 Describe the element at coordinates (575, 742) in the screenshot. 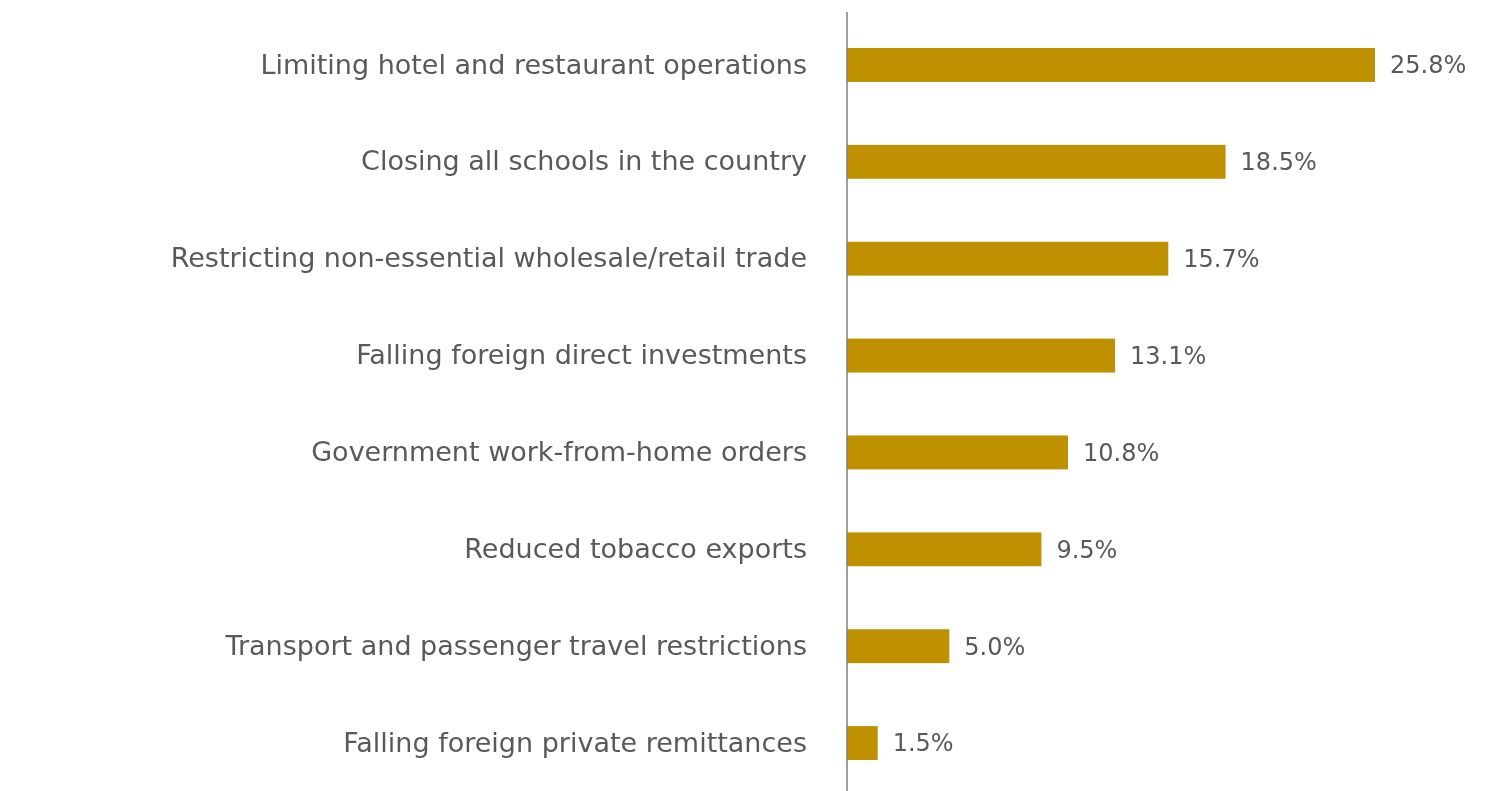

I see `y-tick-label: Falling foreign private remittances` at that location.